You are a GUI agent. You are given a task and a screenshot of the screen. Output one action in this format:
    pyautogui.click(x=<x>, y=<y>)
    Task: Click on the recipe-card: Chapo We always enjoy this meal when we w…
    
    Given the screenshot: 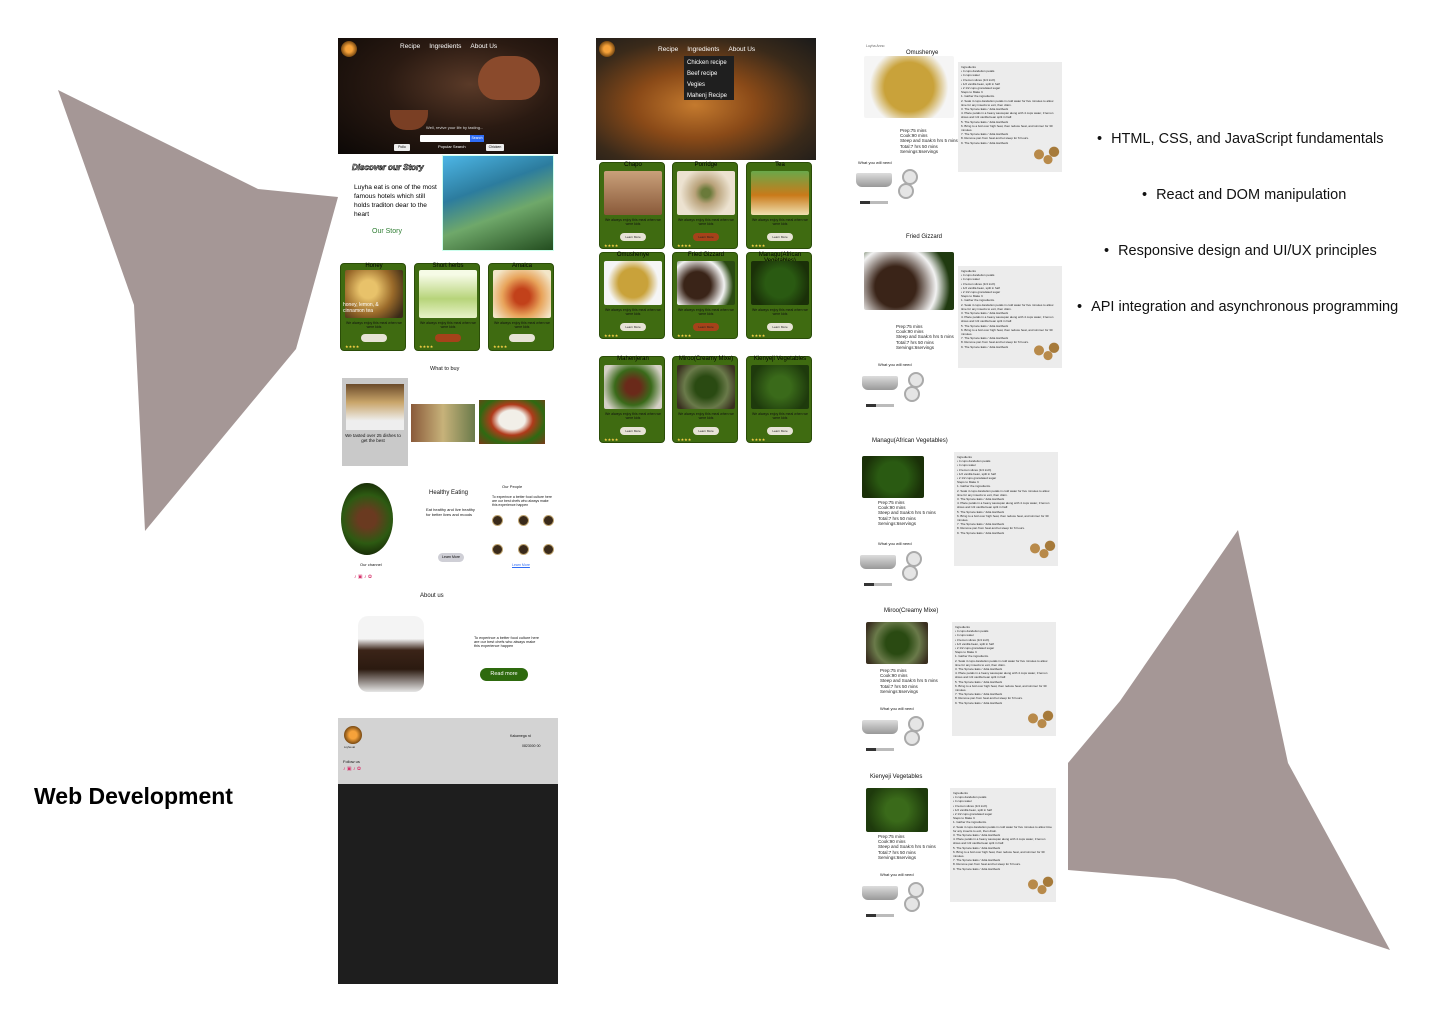 What is the action you would take?
    pyautogui.click(x=632, y=205)
    